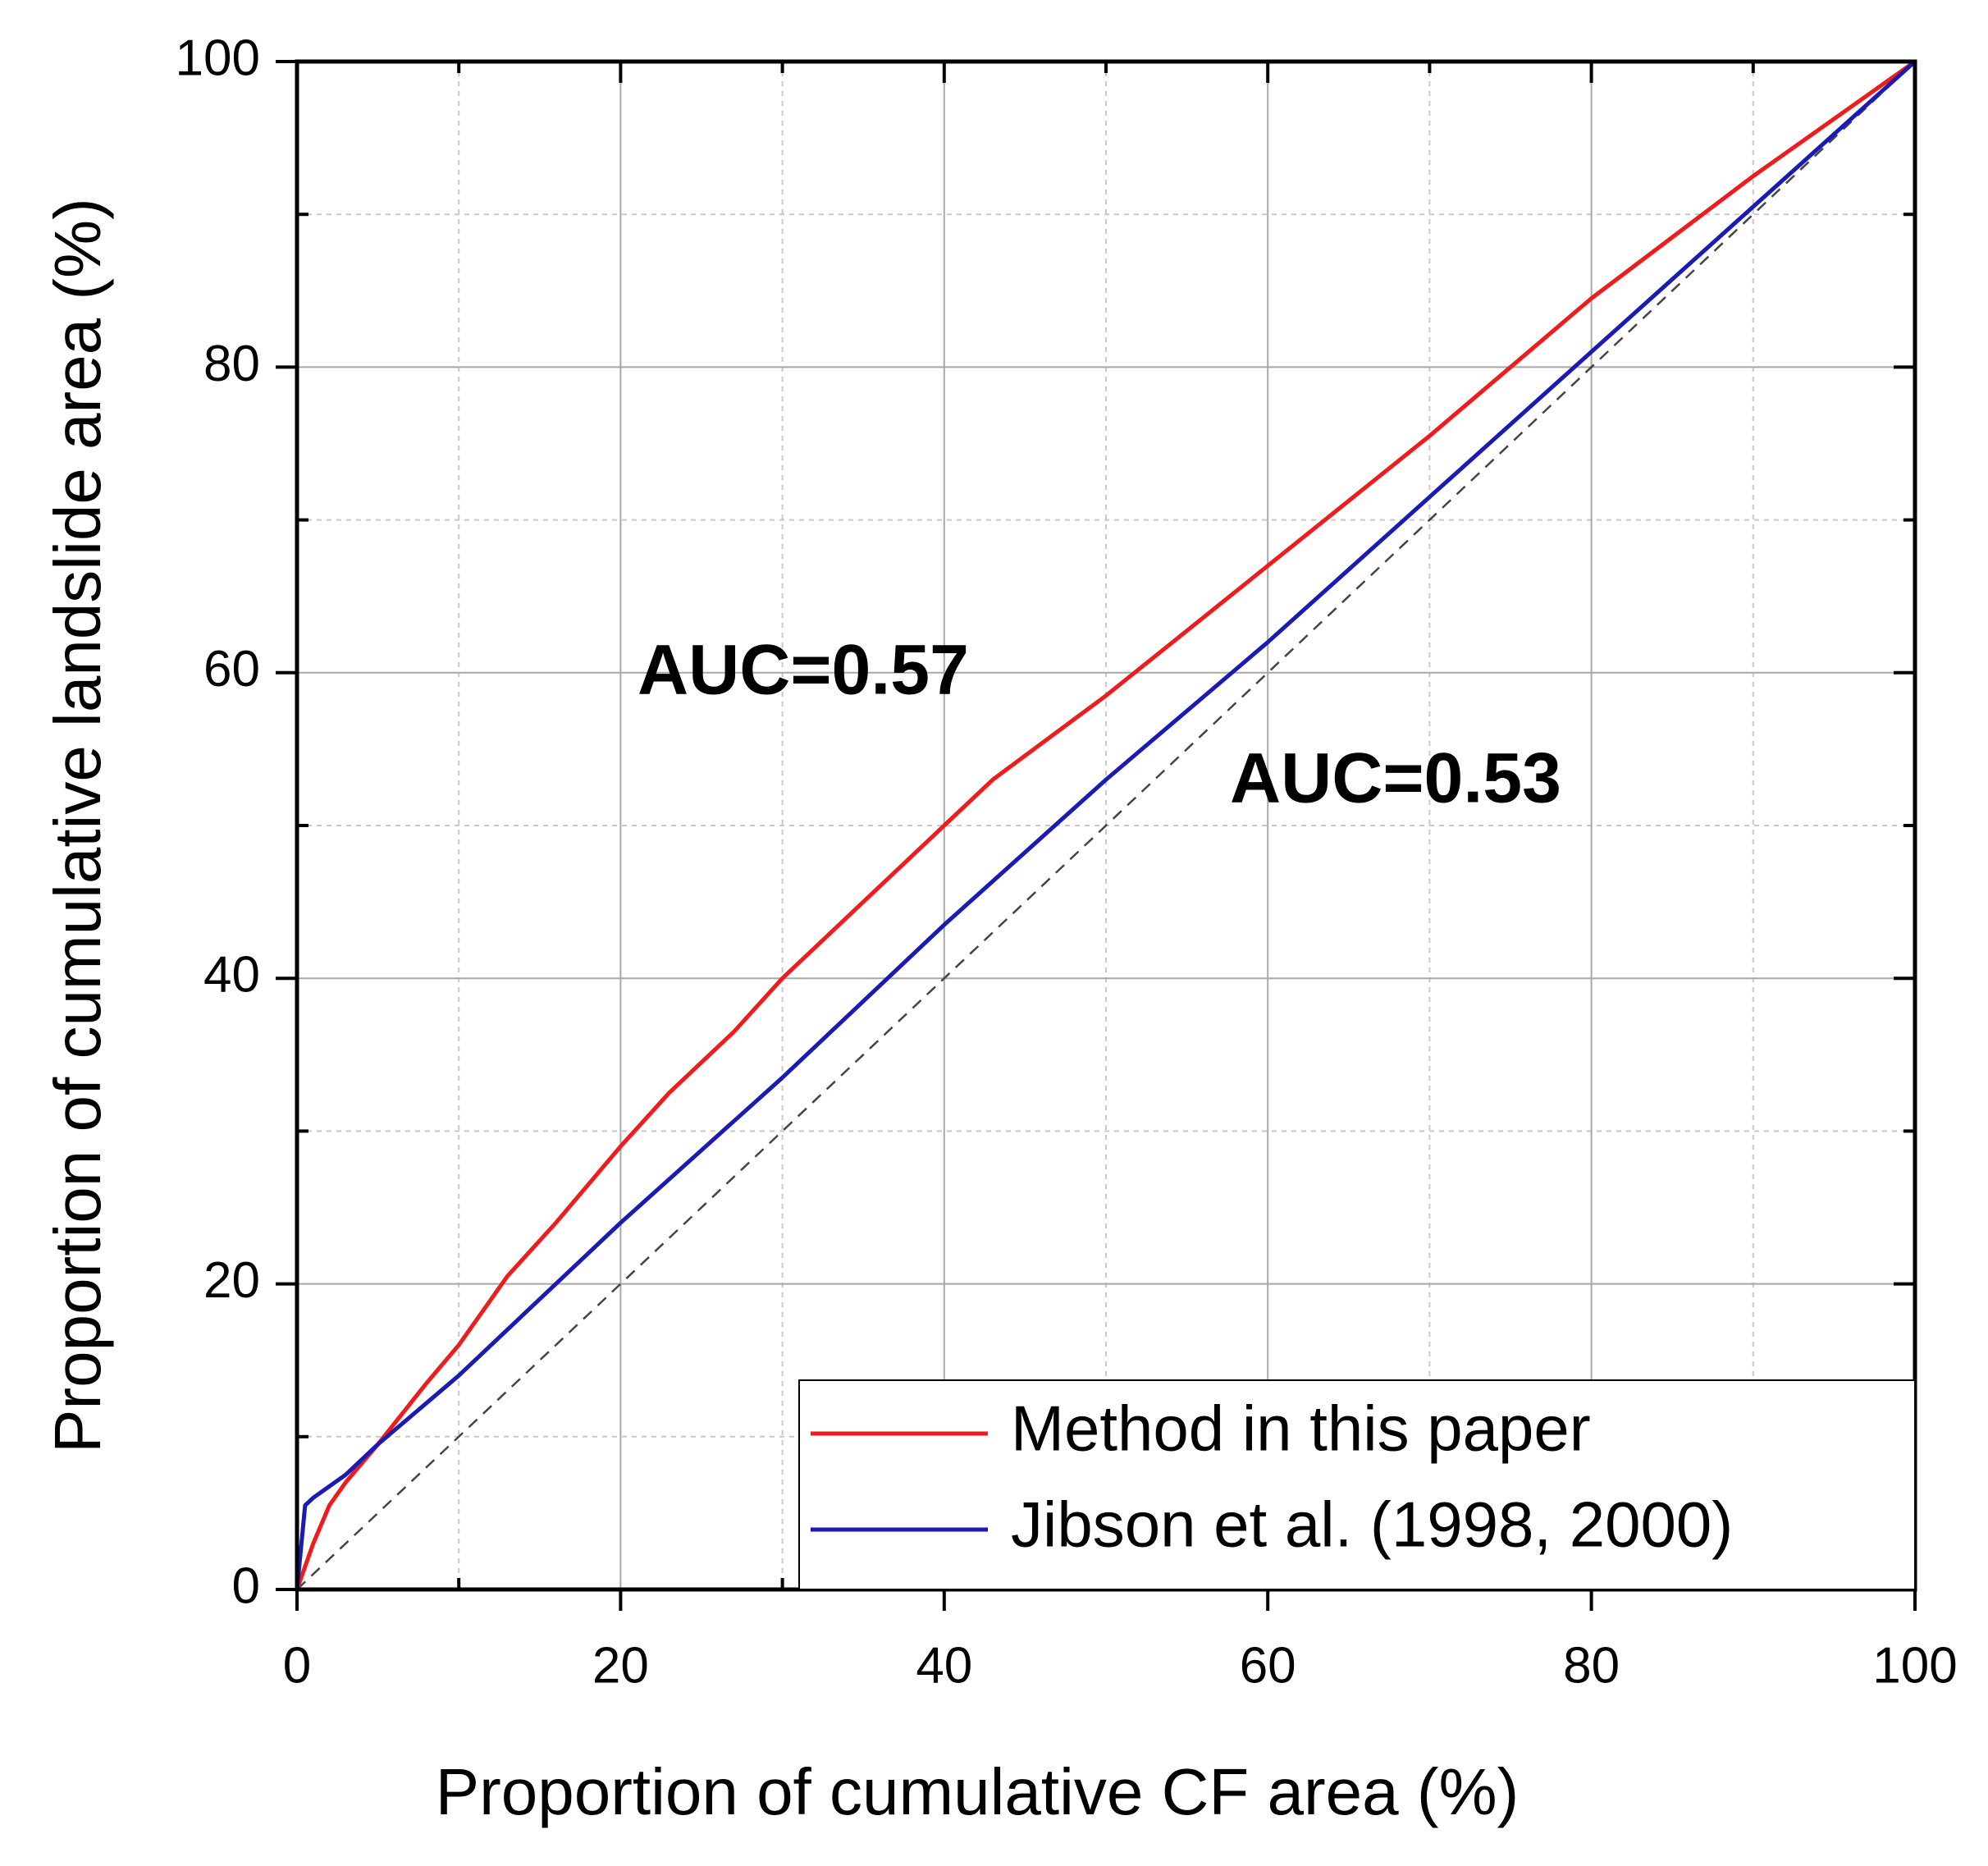 This screenshot has height=1866, width=1988. Describe the element at coordinates (246, 1585) in the screenshot. I see `y-tick-label: 0` at that location.